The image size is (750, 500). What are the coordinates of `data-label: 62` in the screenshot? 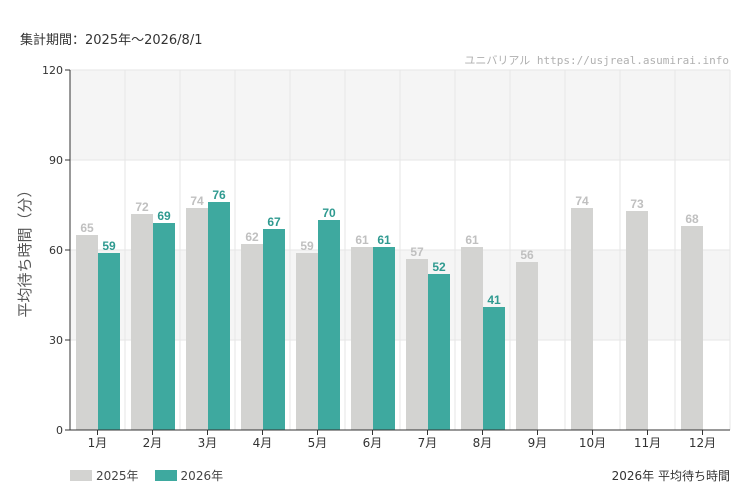 It's located at (252, 237).